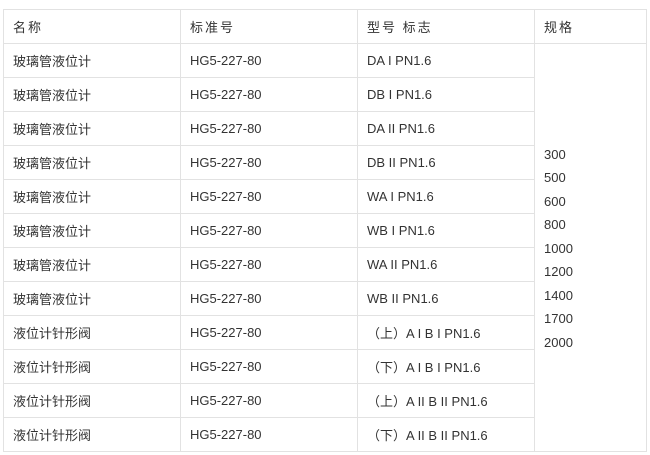 This screenshot has height=455, width=650. What do you see at coordinates (92, 26) in the screenshot?
I see `header-name: 名称` at bounding box center [92, 26].